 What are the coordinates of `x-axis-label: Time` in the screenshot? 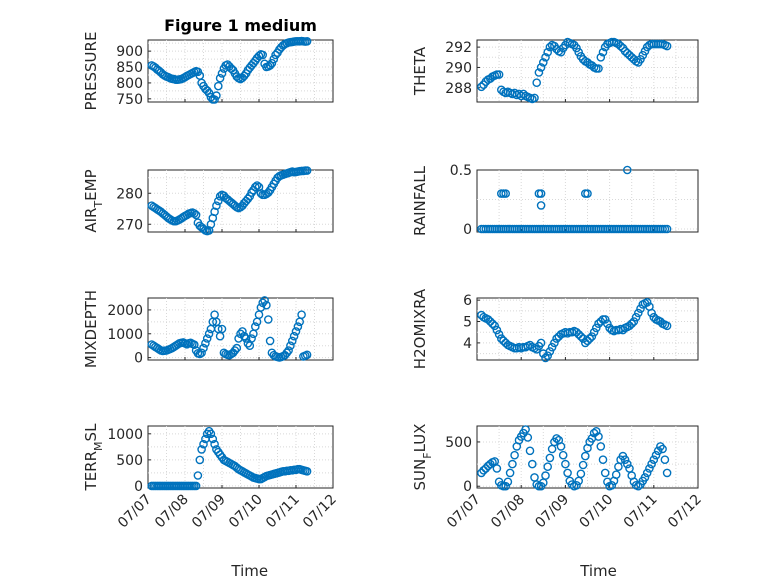 It's located at (598, 571).